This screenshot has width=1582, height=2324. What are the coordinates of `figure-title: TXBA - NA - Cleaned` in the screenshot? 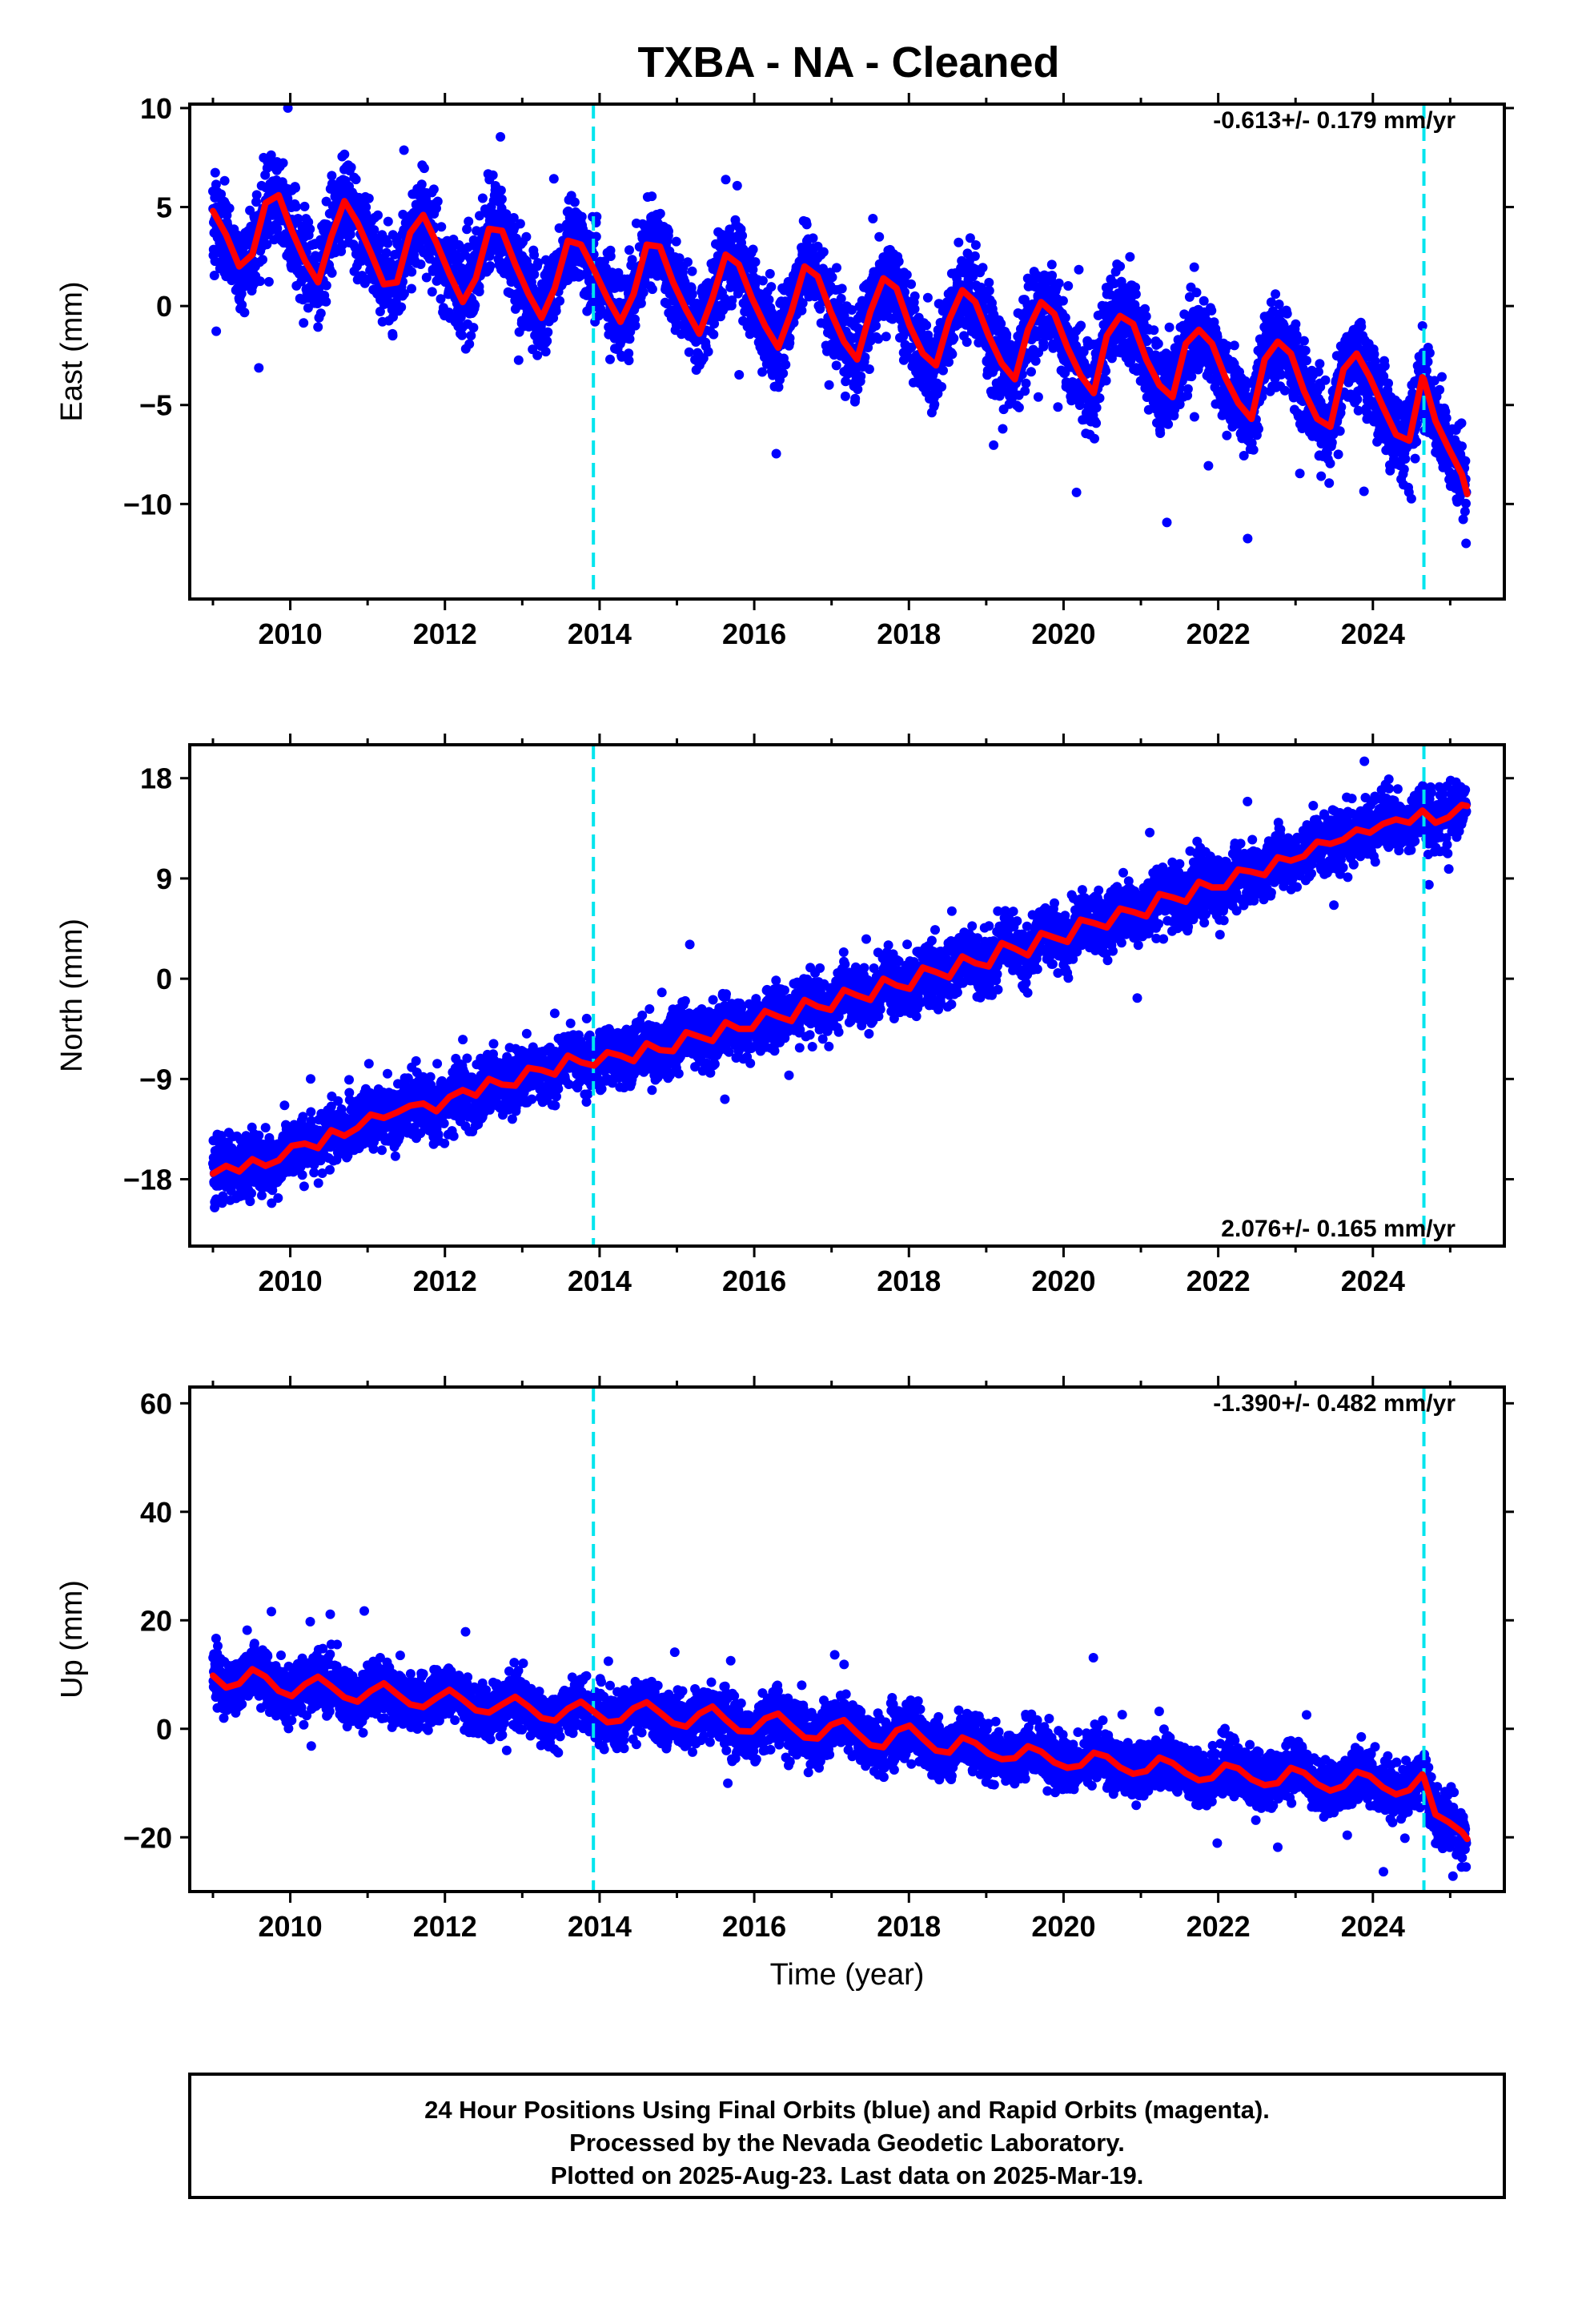 It's located at (848, 62).